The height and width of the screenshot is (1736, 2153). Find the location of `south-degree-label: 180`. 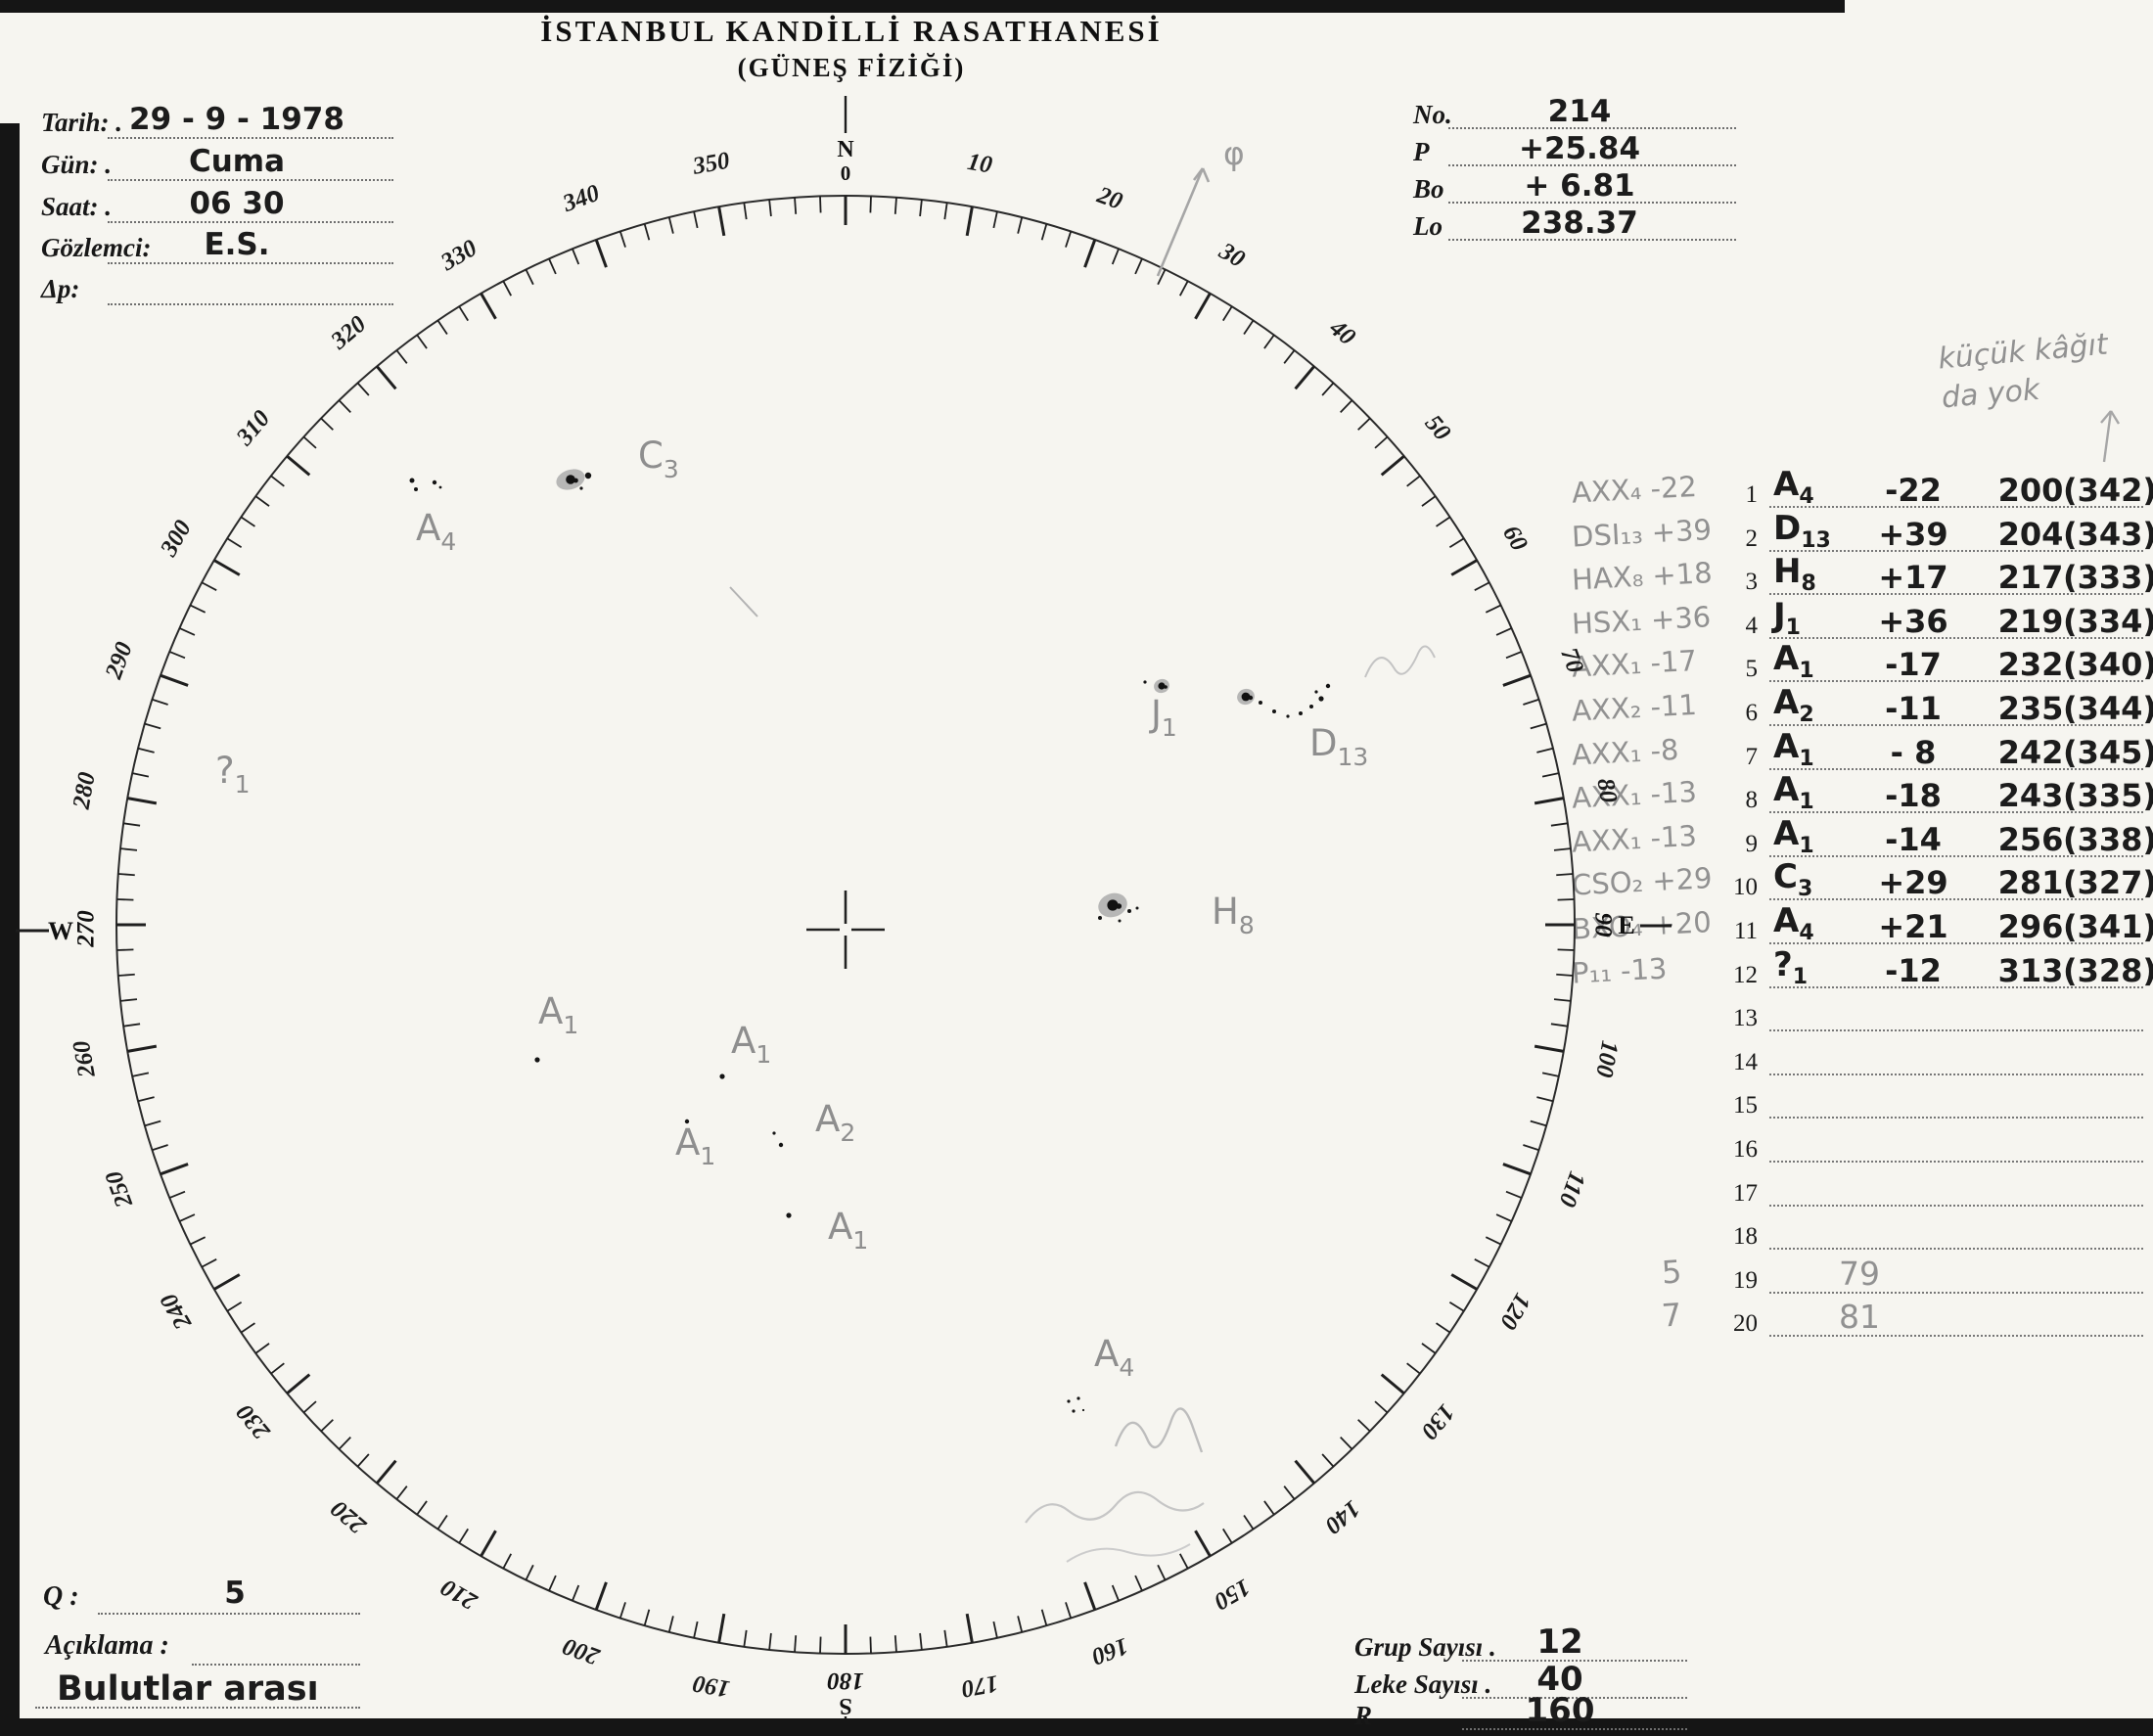

south-degree-label: 180 is located at coordinates (845, 1680).